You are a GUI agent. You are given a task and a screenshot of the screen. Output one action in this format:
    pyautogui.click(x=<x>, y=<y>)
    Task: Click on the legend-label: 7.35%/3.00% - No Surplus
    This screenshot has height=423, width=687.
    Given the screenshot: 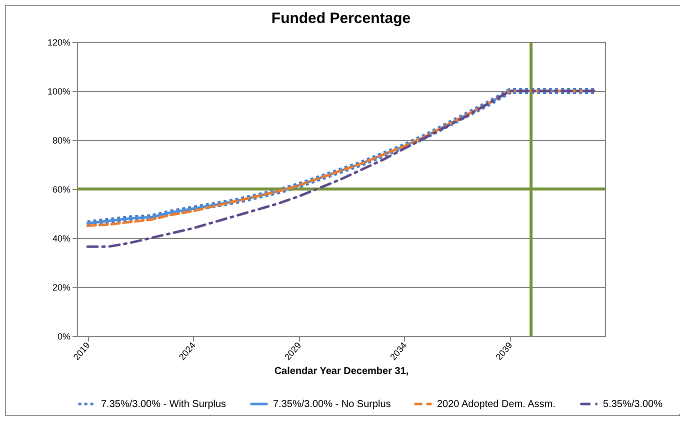 What is the action you would take?
    pyautogui.click(x=332, y=404)
    